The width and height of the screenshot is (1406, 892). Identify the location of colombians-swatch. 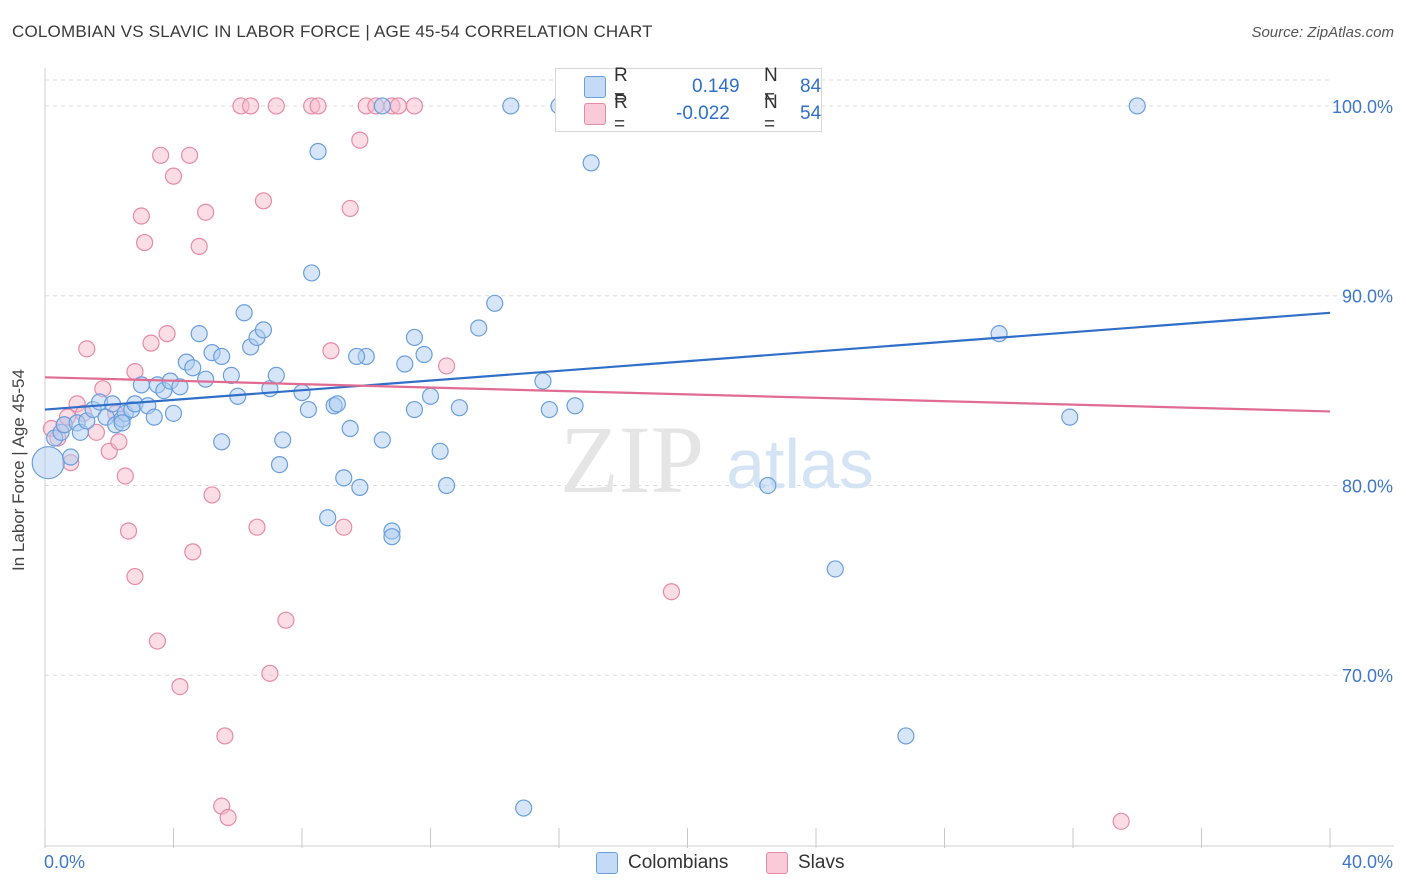
(595, 87).